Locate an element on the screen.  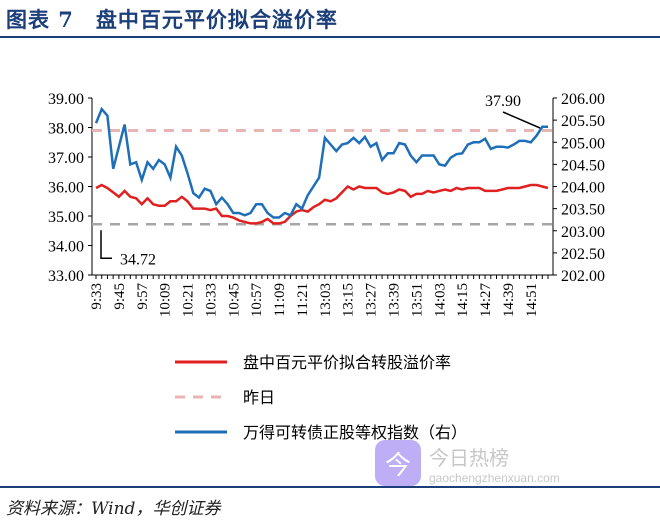
x-tick-label: 14:51 is located at coordinates (532, 300).